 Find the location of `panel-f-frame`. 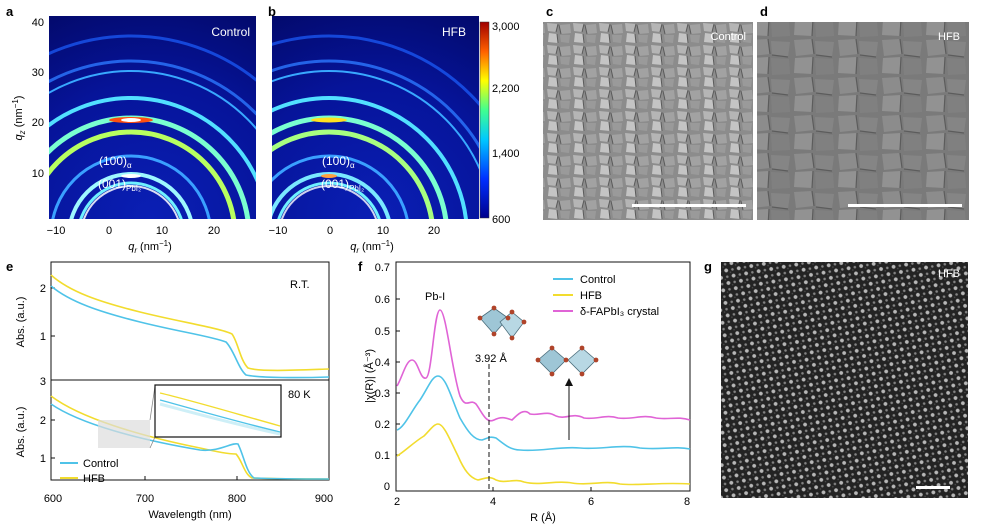

panel-f-frame is located at coordinates (543, 376).